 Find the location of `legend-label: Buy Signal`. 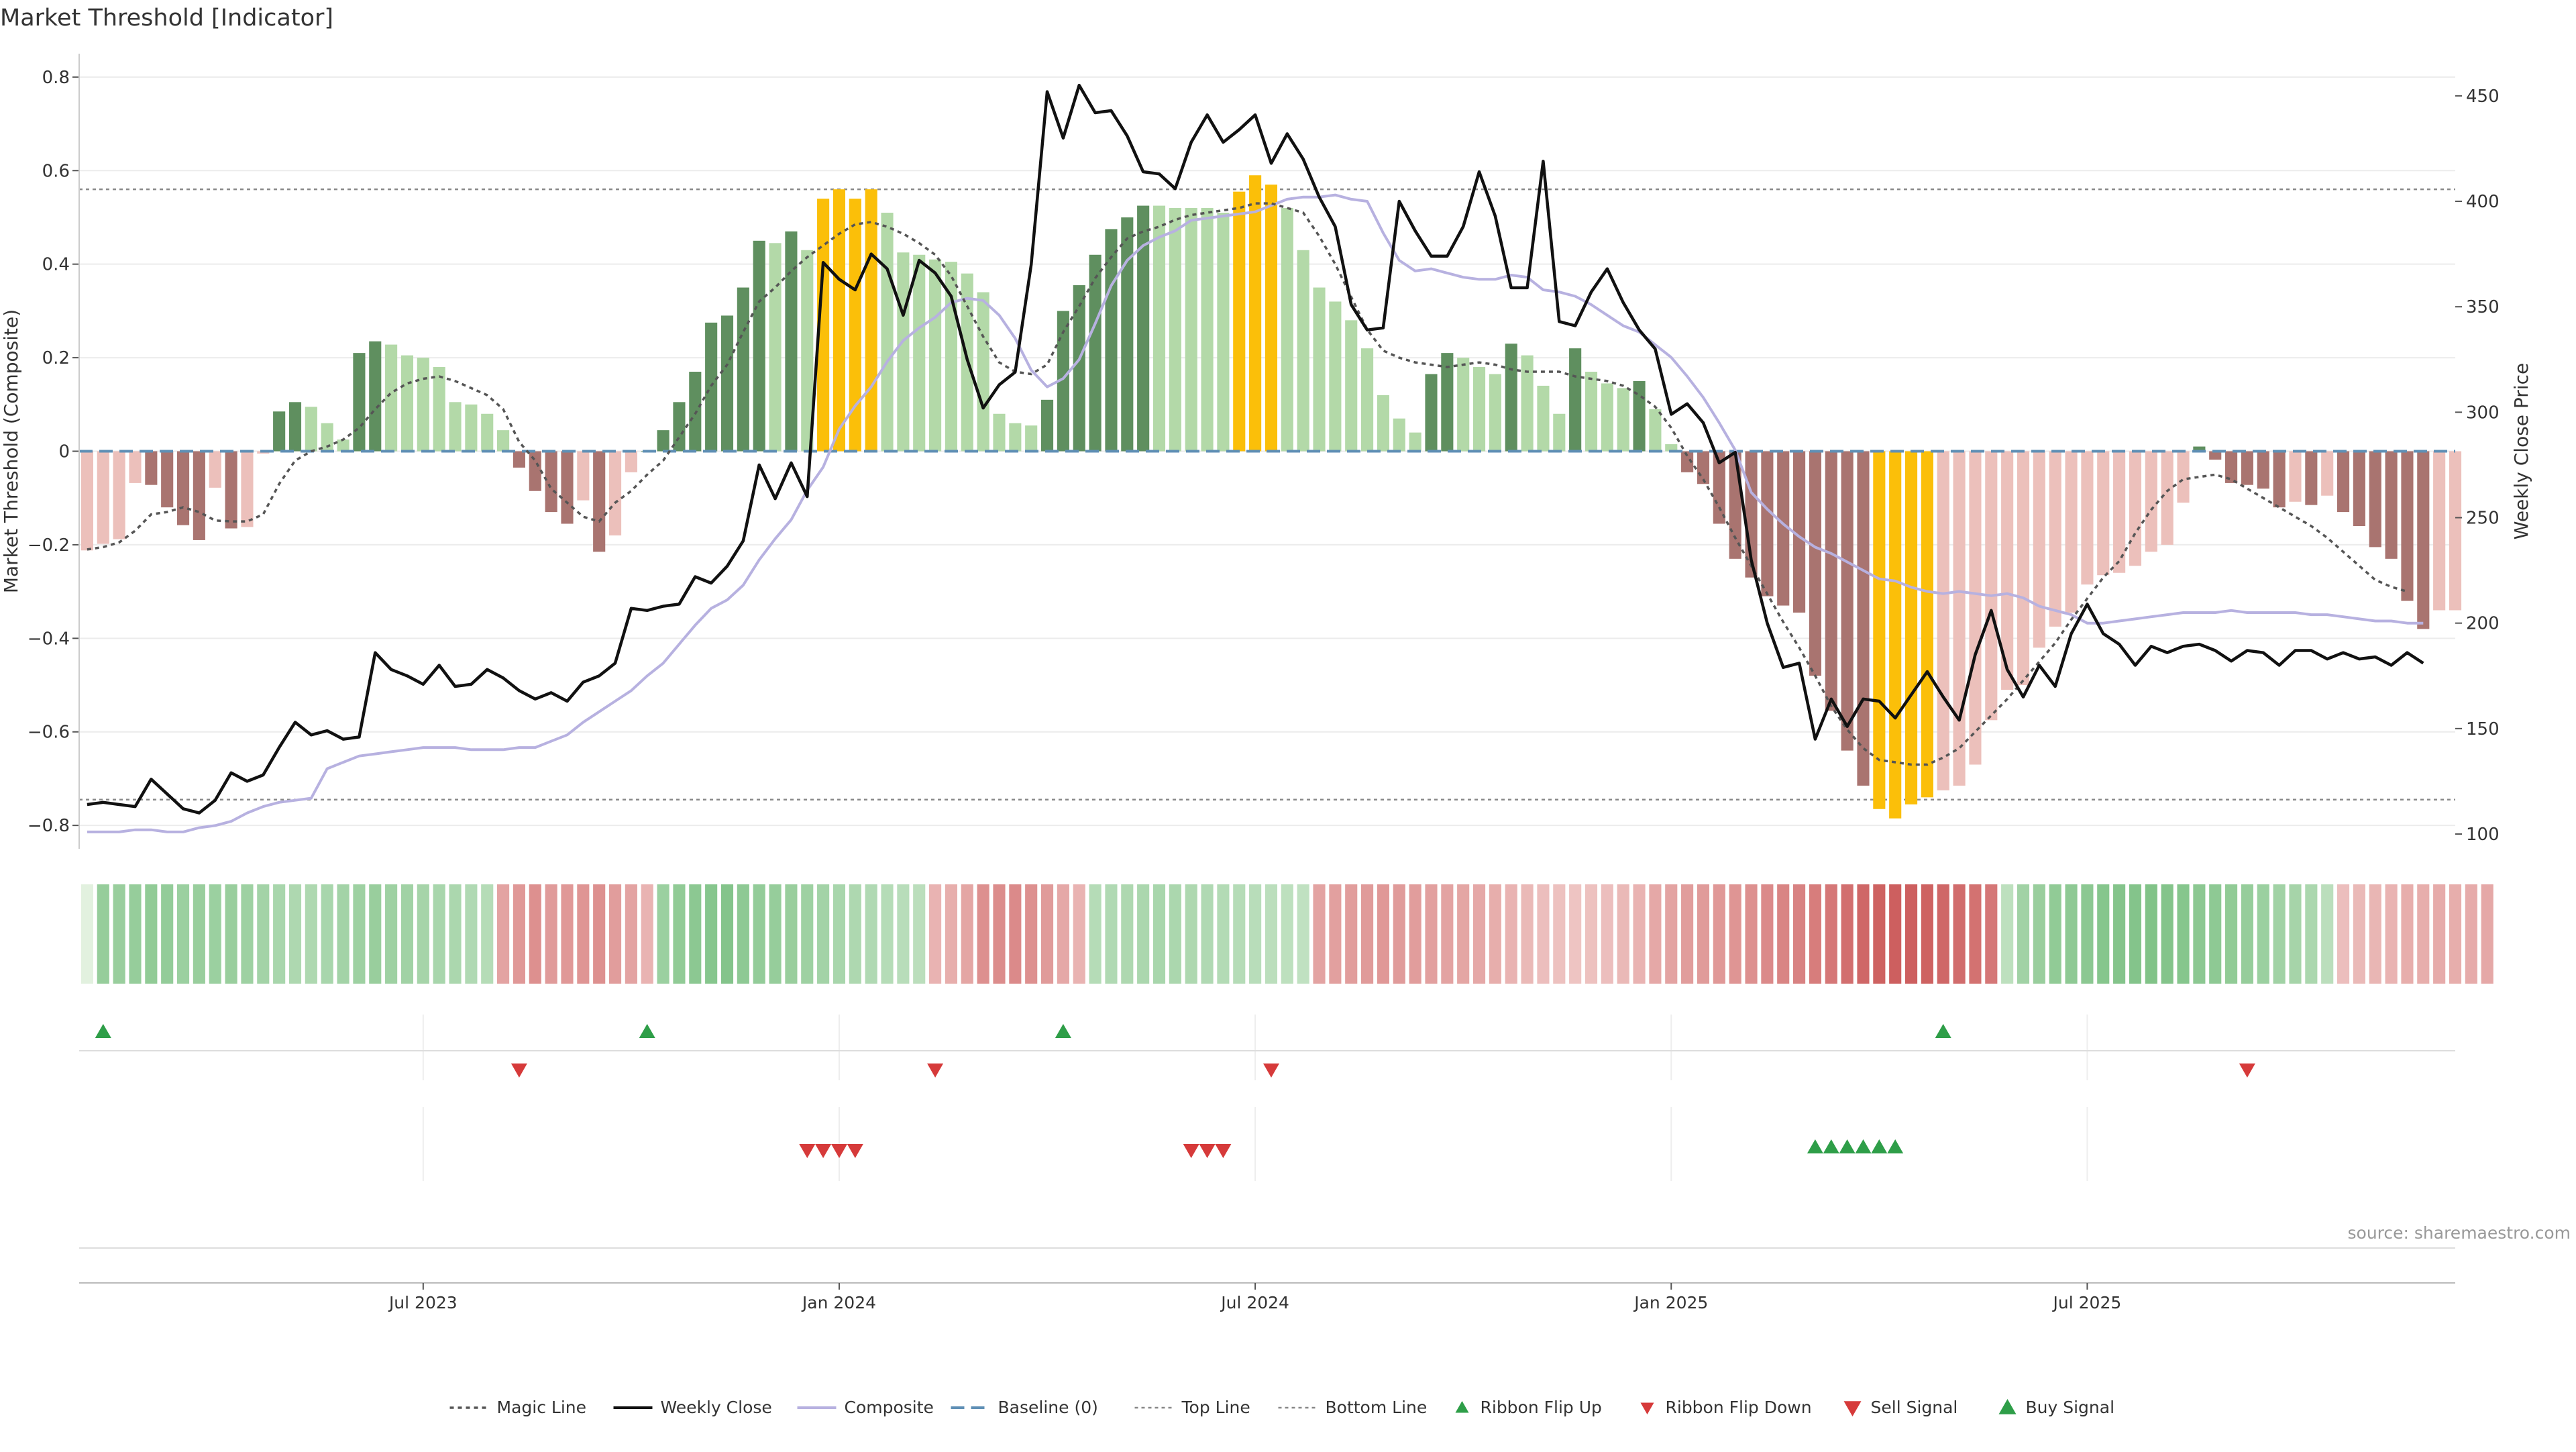

legend-label: Buy Signal is located at coordinates (2070, 1408).